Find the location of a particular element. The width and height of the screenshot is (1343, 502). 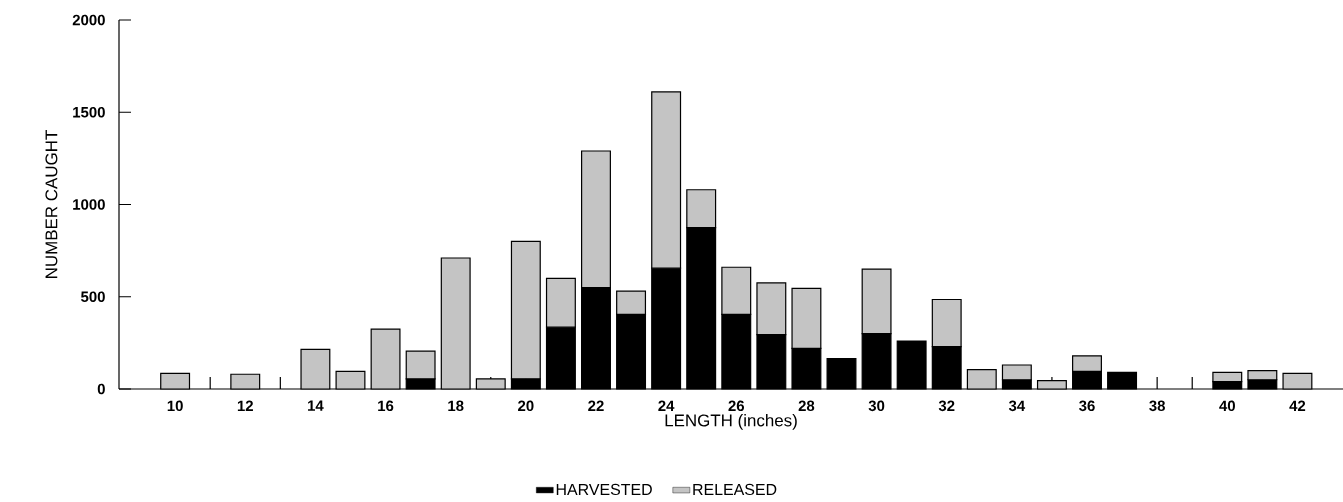

x-tick-label: 14 is located at coordinates (316, 405).